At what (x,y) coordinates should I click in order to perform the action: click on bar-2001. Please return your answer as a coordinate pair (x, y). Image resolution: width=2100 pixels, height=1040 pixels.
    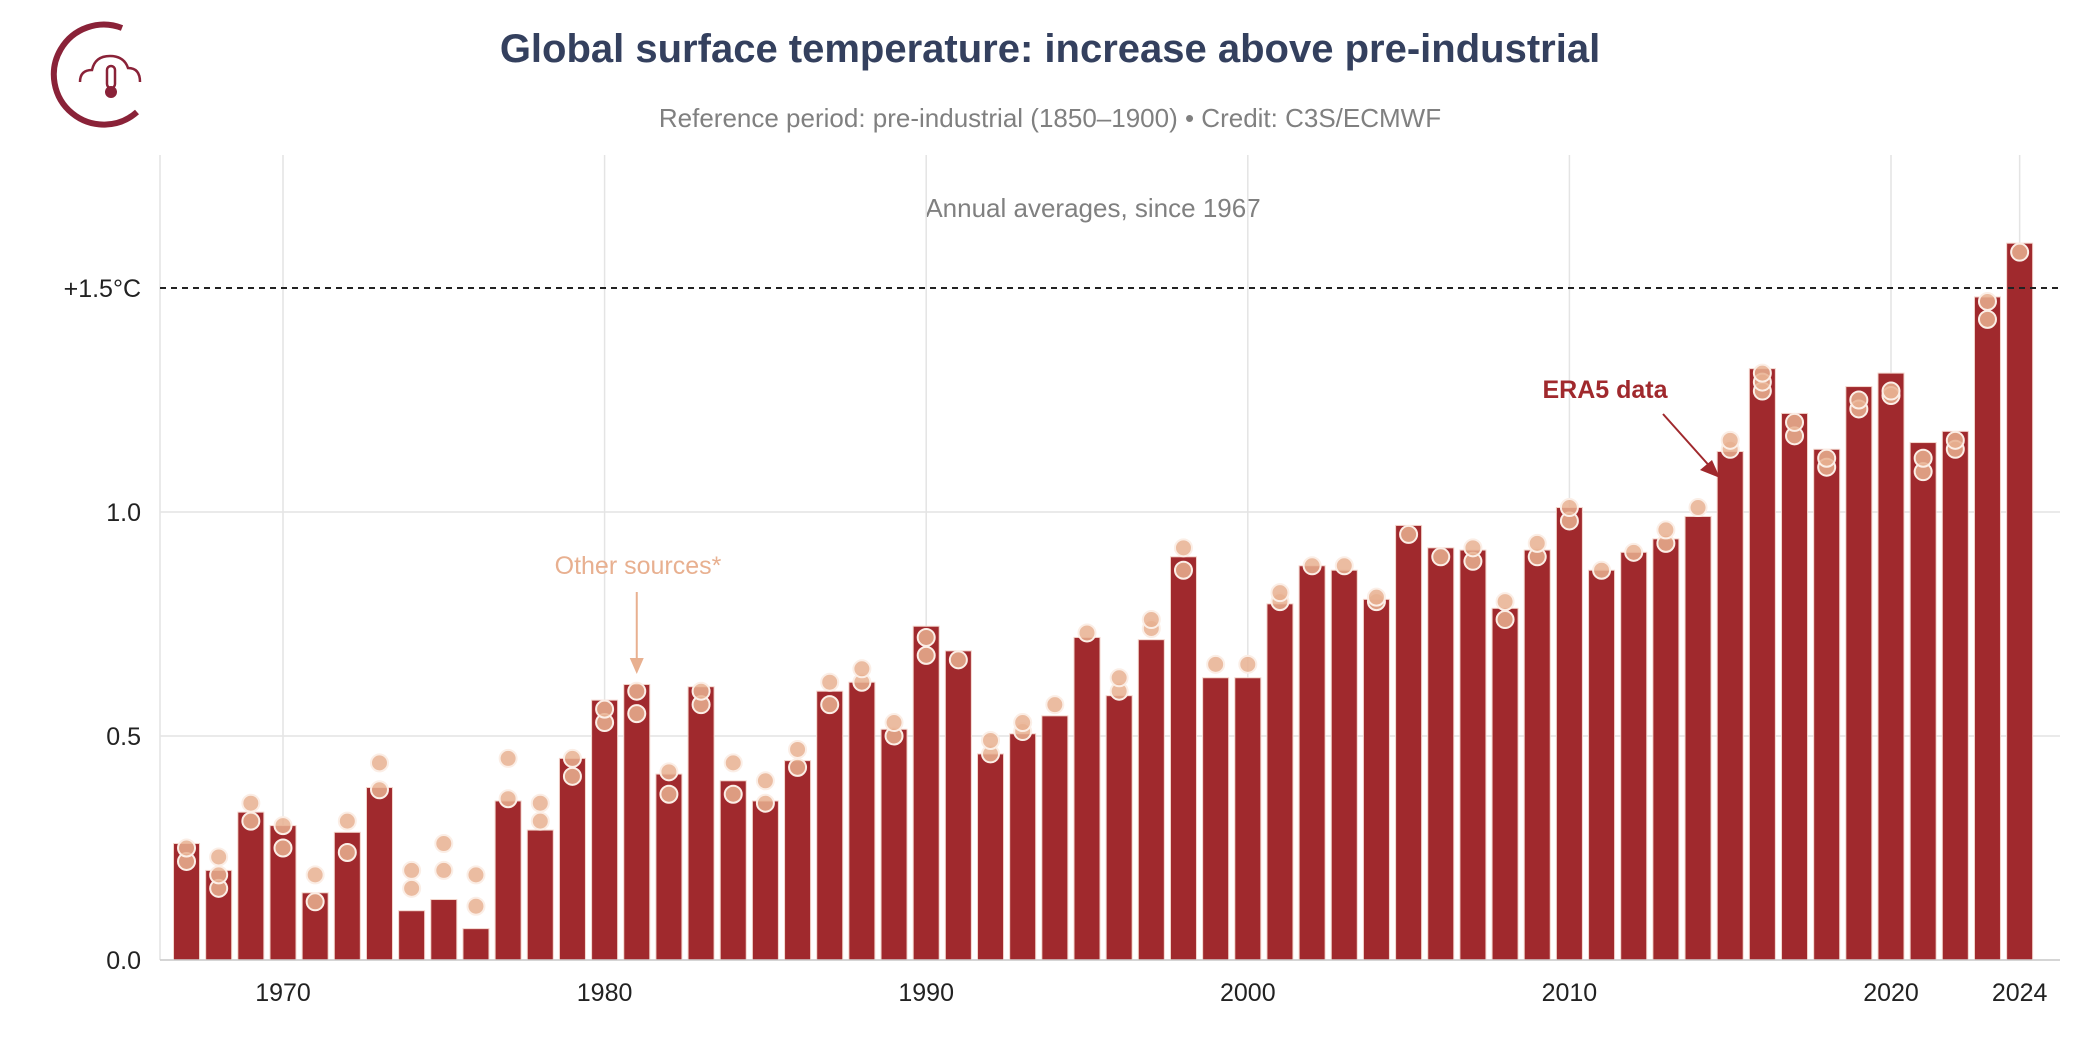
    Looking at the image, I should click on (1280, 782).